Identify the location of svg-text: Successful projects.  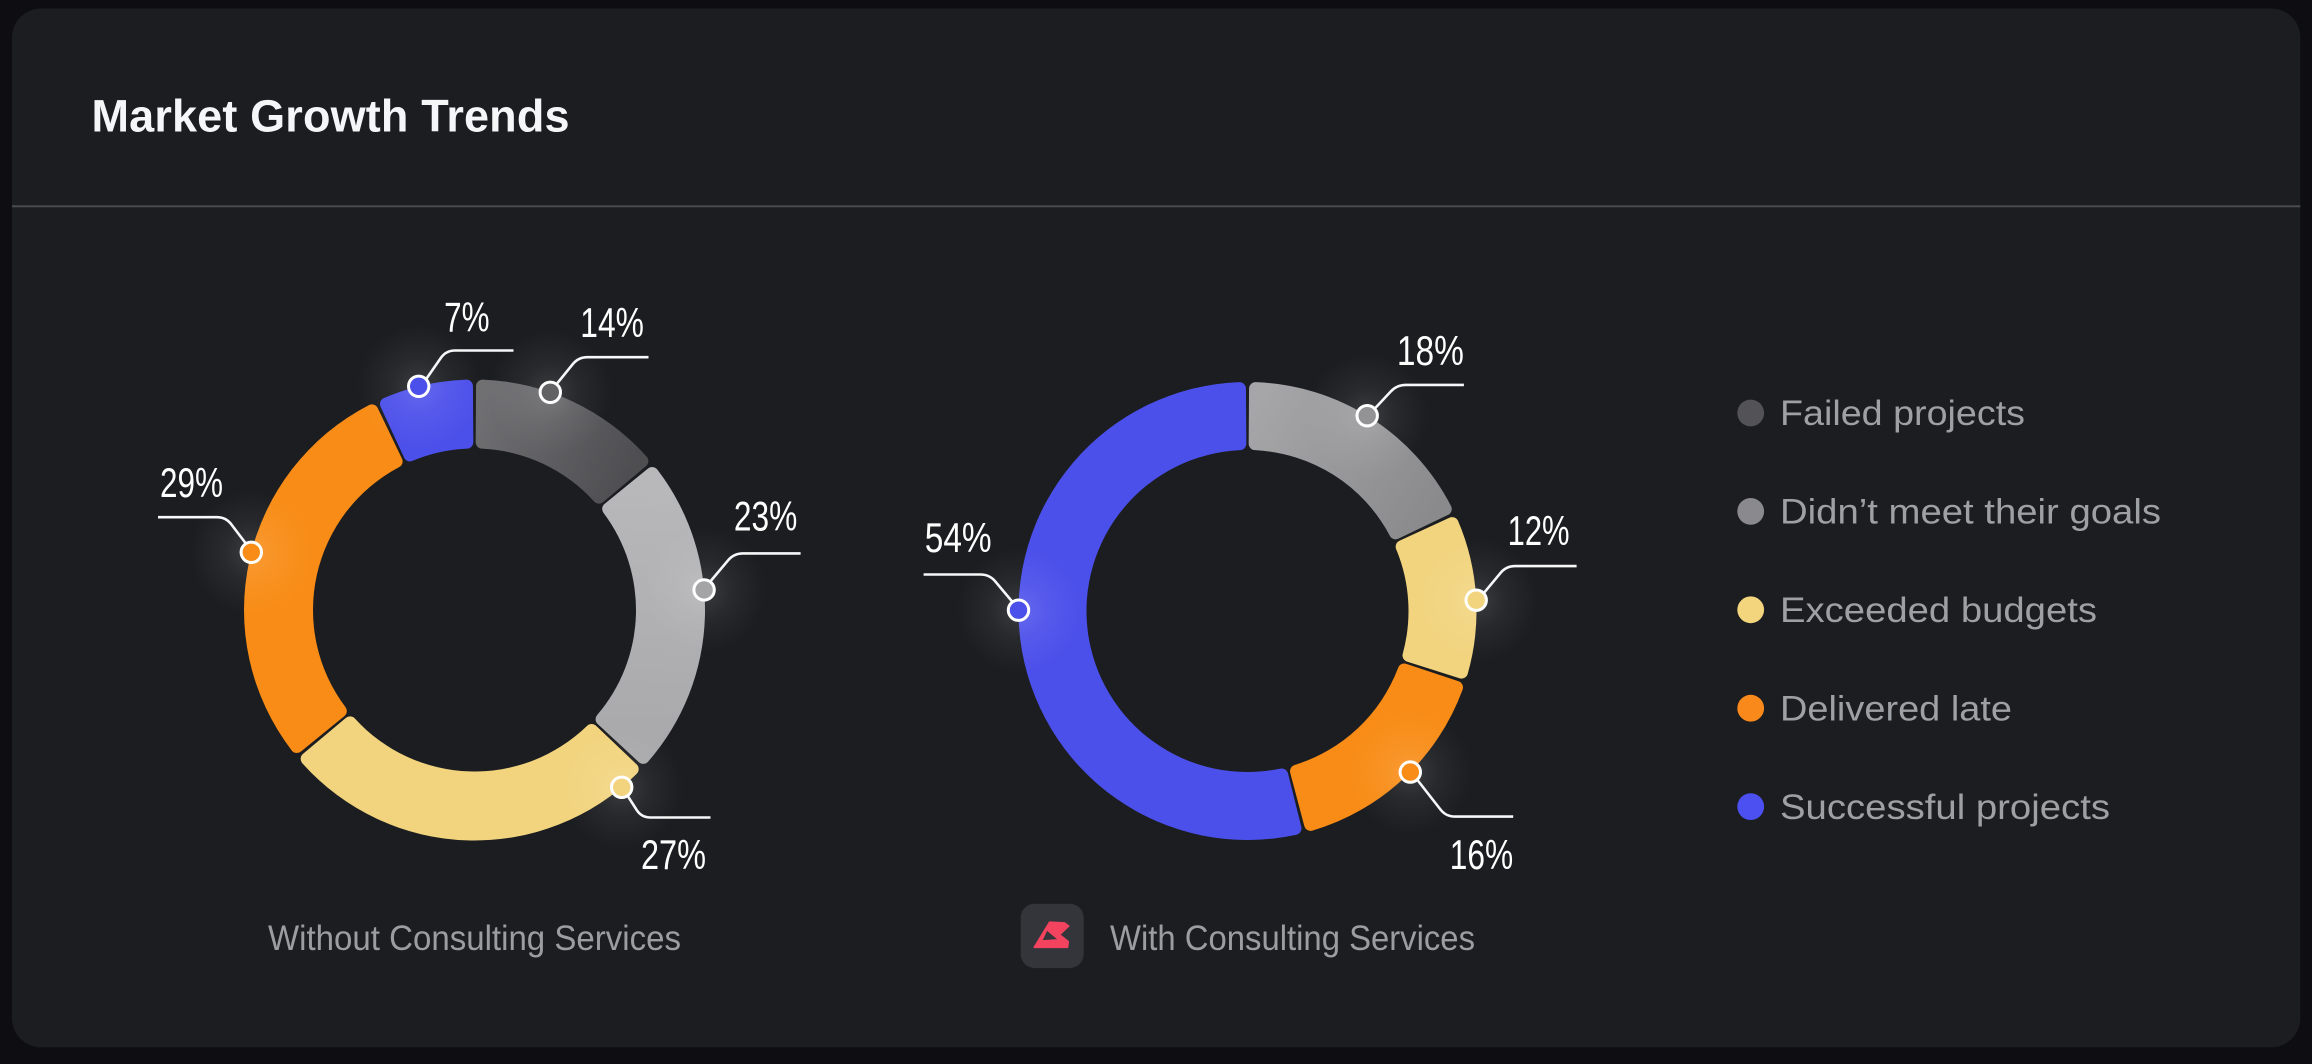
(1945, 807).